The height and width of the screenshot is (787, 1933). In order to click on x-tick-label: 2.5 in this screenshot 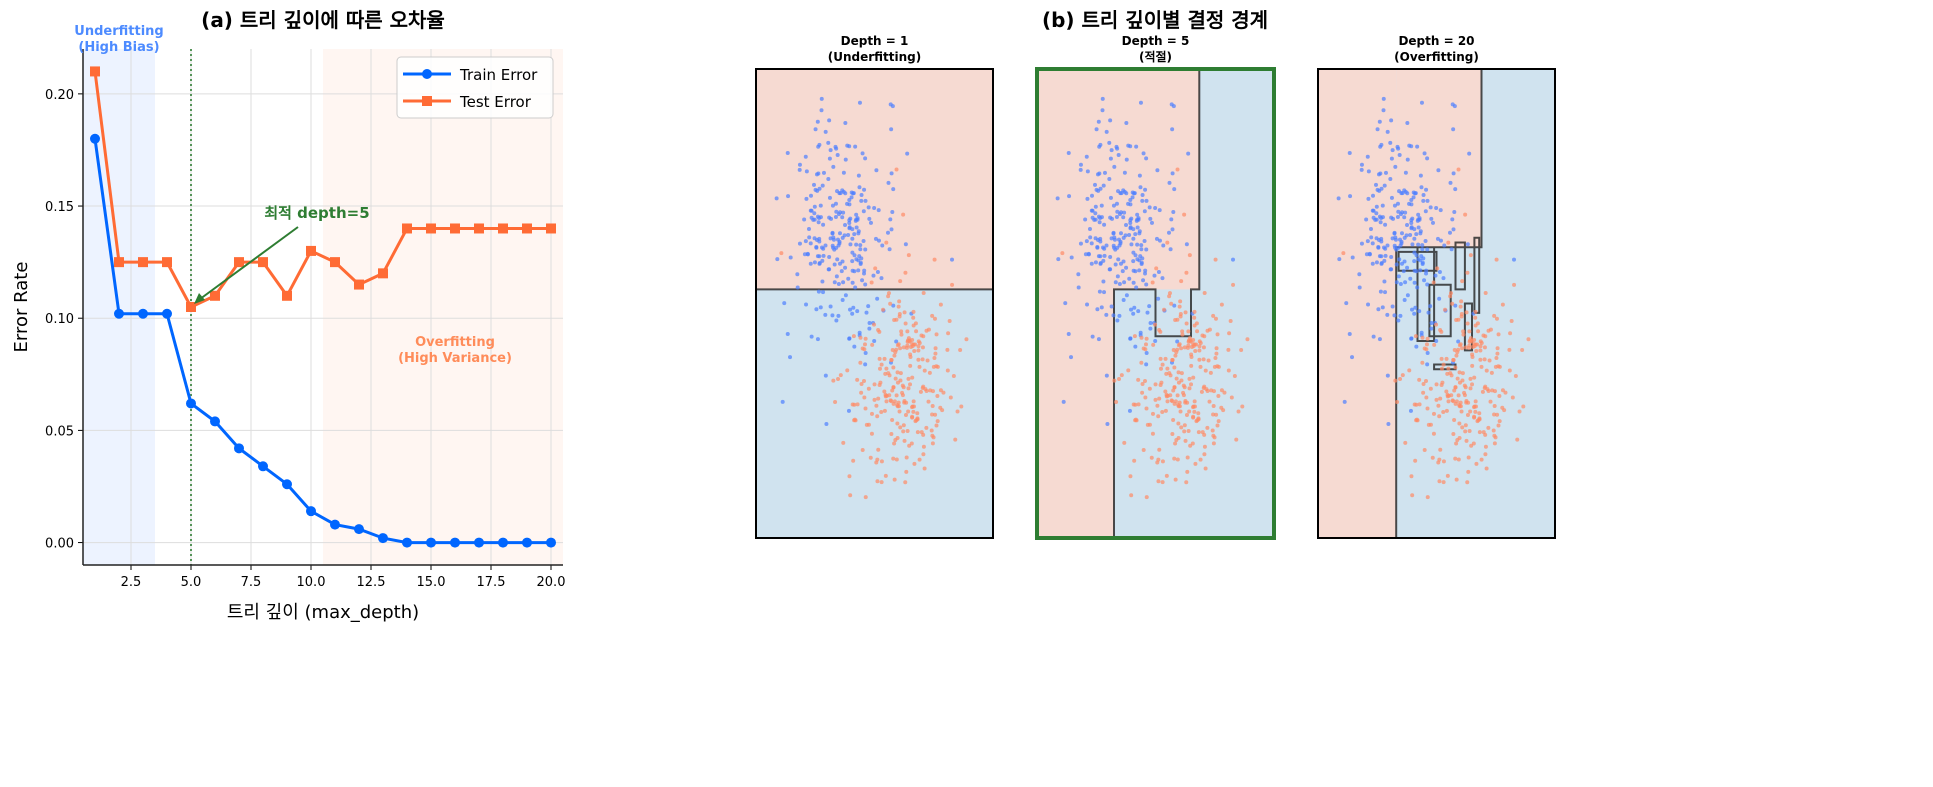, I will do `click(131, 582)`.